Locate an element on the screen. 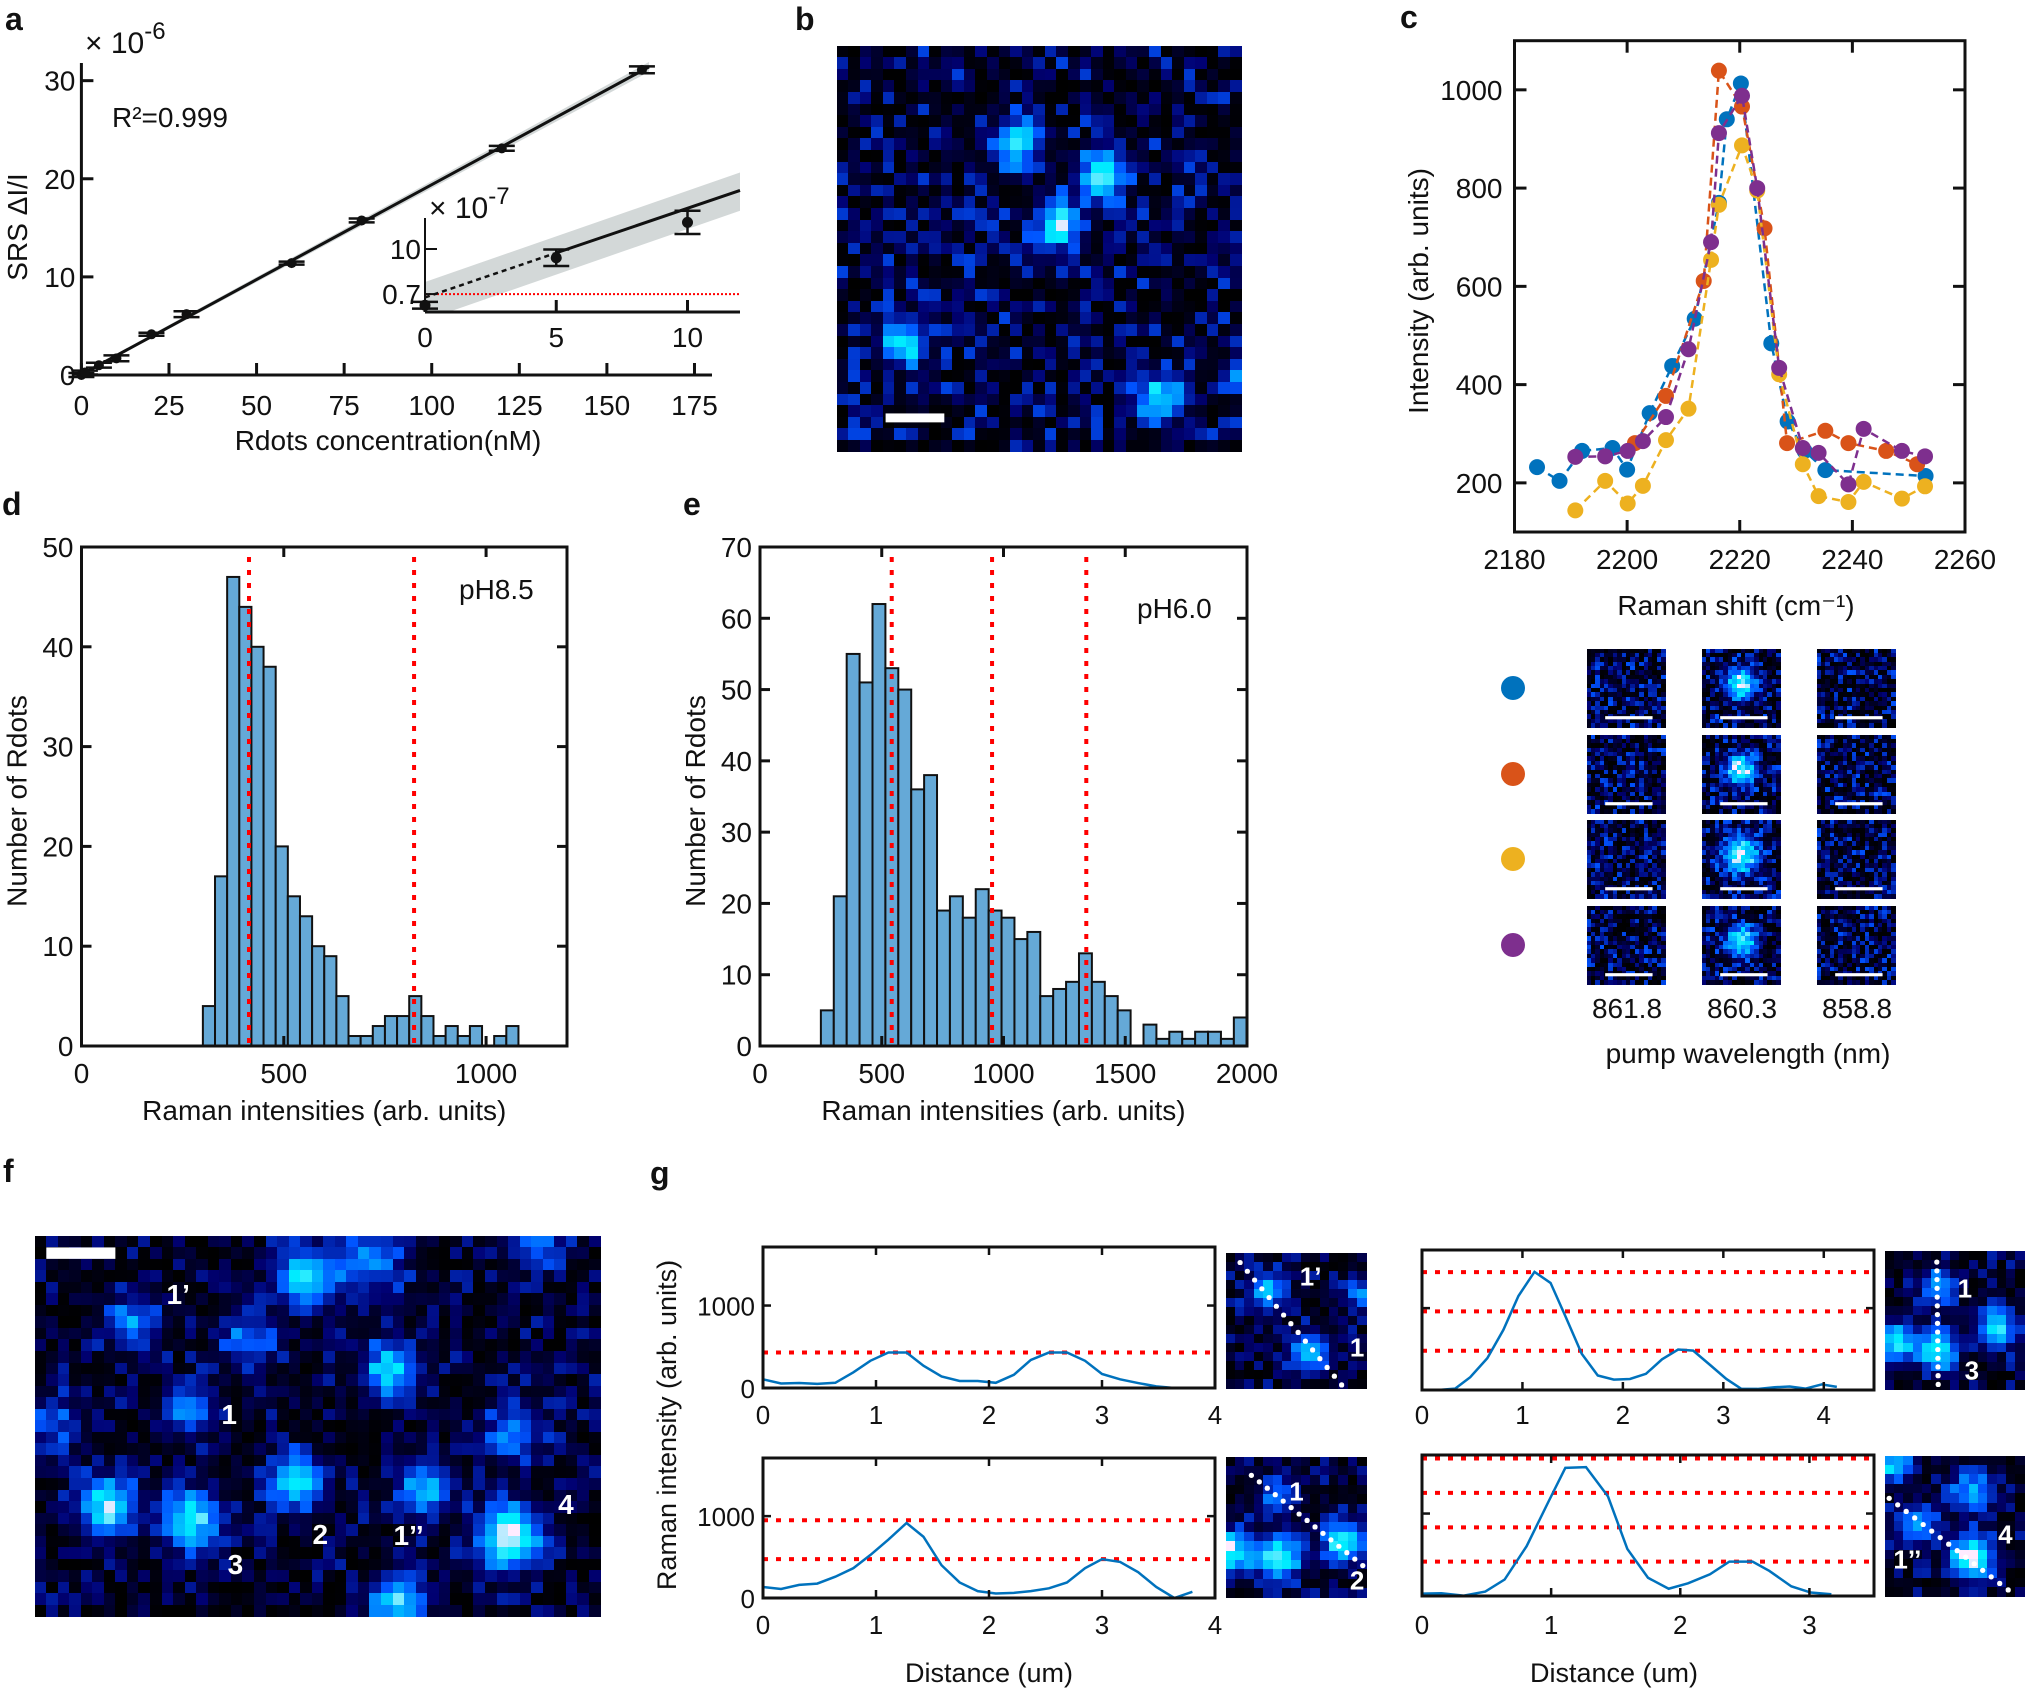 The height and width of the screenshot is (1690, 2025). x-axis-label: Raman shift (cm⁻¹) is located at coordinates (1735, 605).